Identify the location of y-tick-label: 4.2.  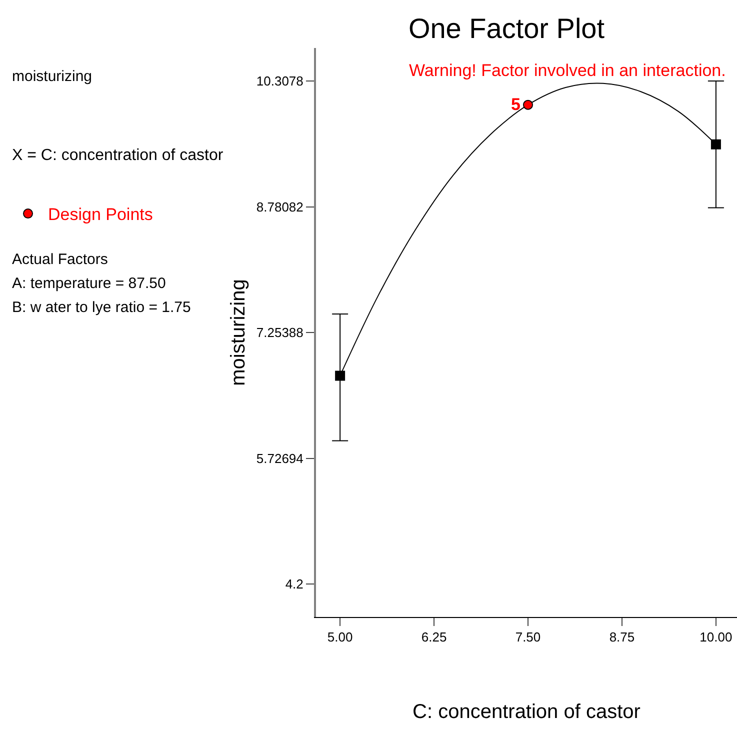
(294, 584).